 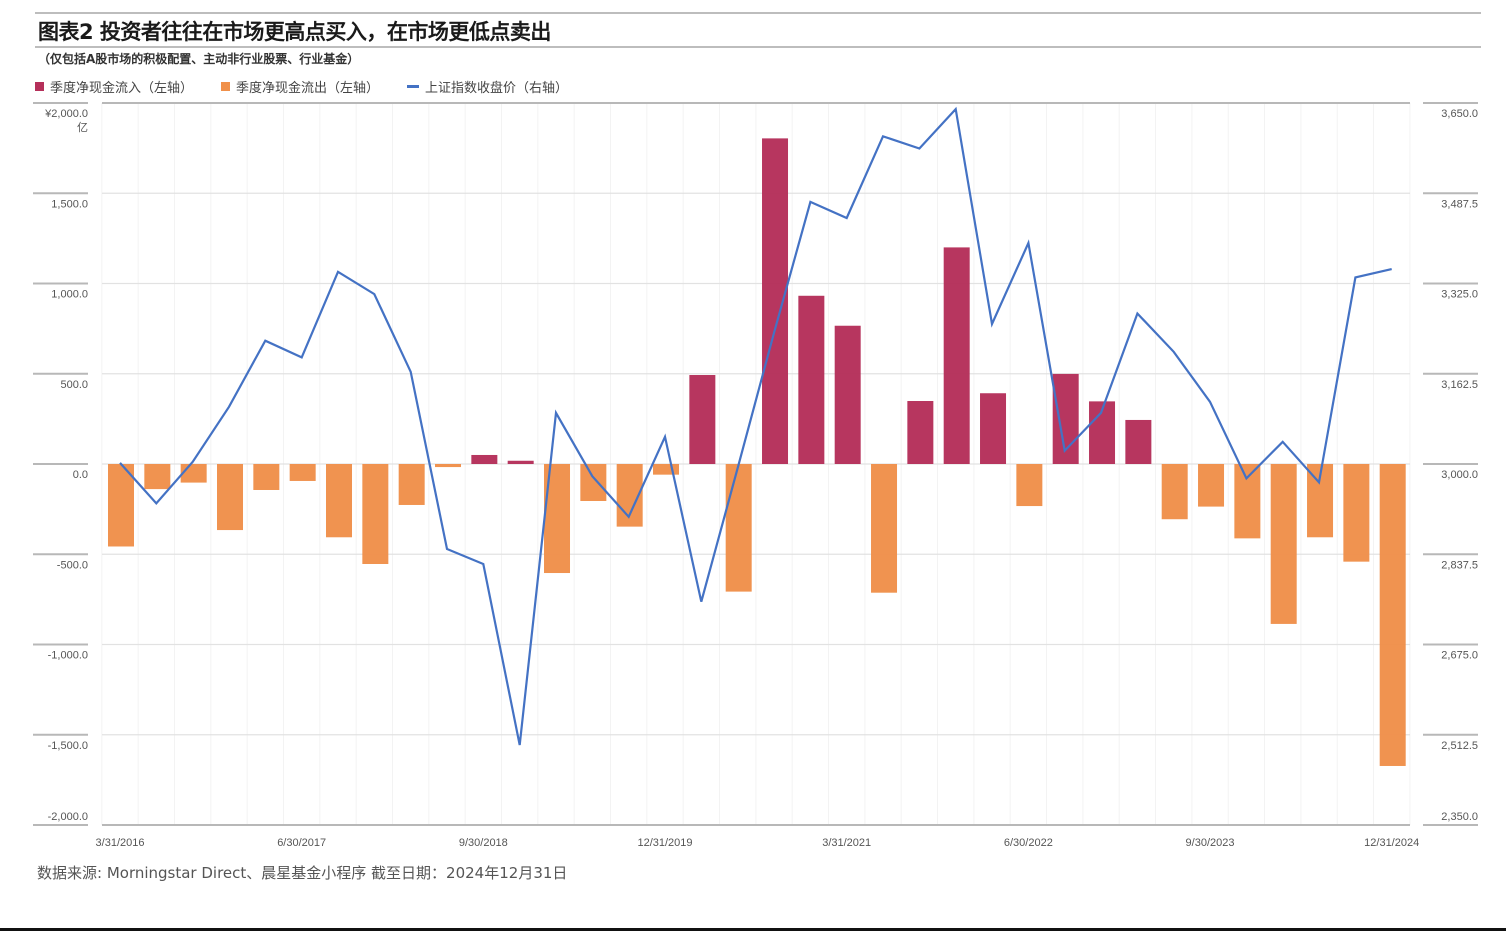 What do you see at coordinates (294, 32) in the screenshot?
I see `chart-title: 图表2 投资者往往在市场更高点买入，在市场更低点卖出` at bounding box center [294, 32].